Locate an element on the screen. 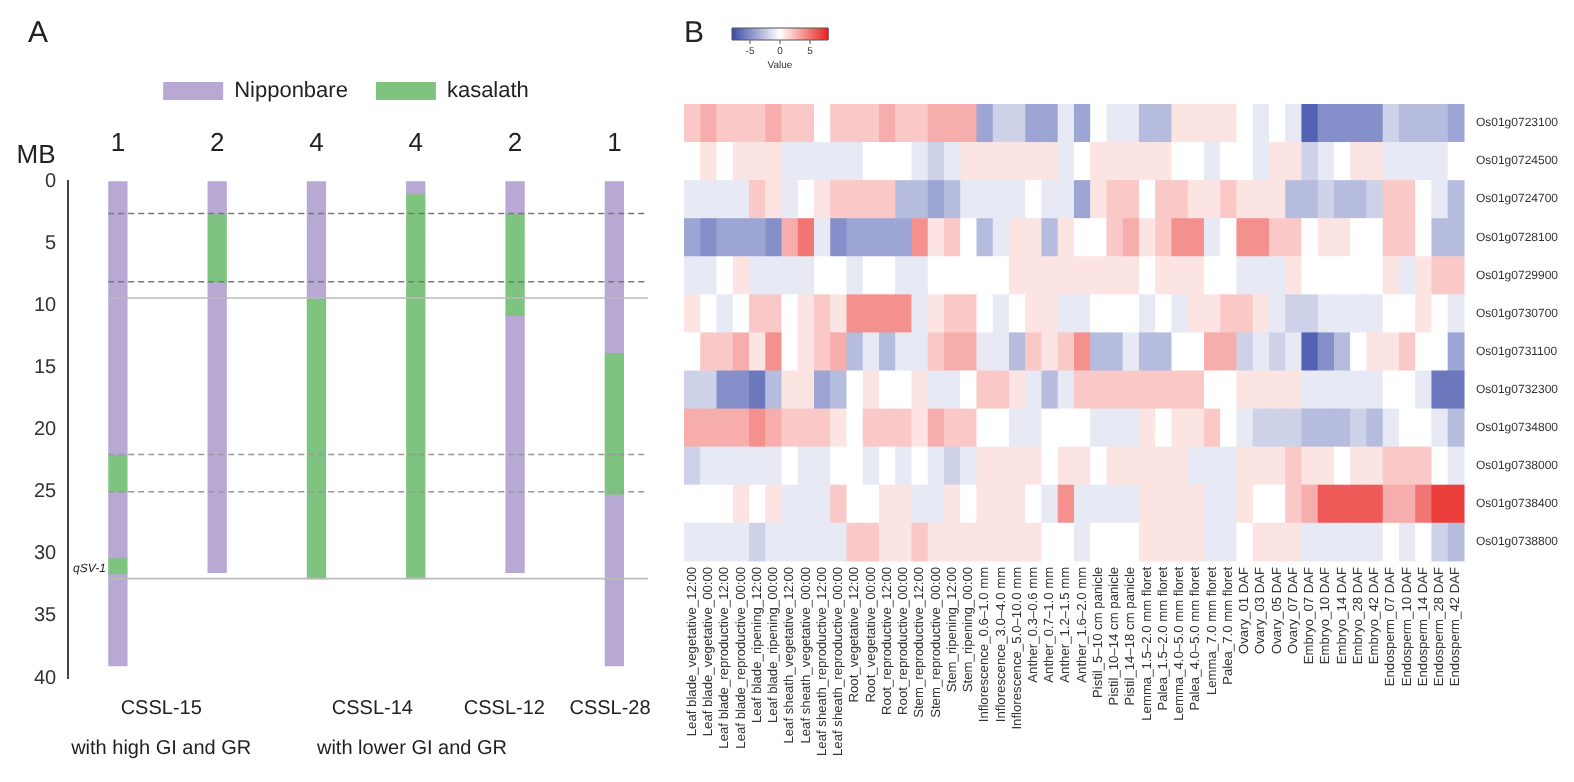 The height and width of the screenshot is (782, 1574). y-tick-label: 15 is located at coordinates (46, 368).